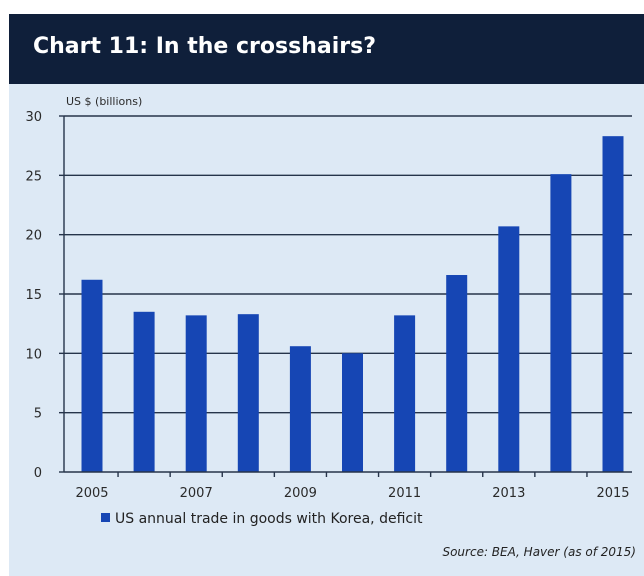  I want to click on x-tick-label-2009: 2009, so click(300, 493).